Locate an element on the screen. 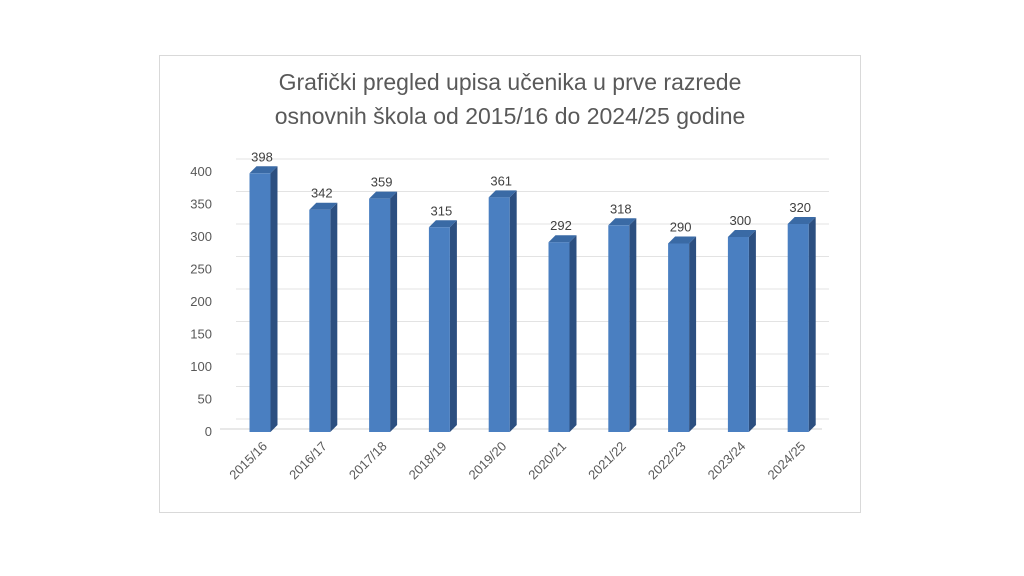 The height and width of the screenshot is (576, 1024). bar-2015/16: 398 is located at coordinates (263, 291).